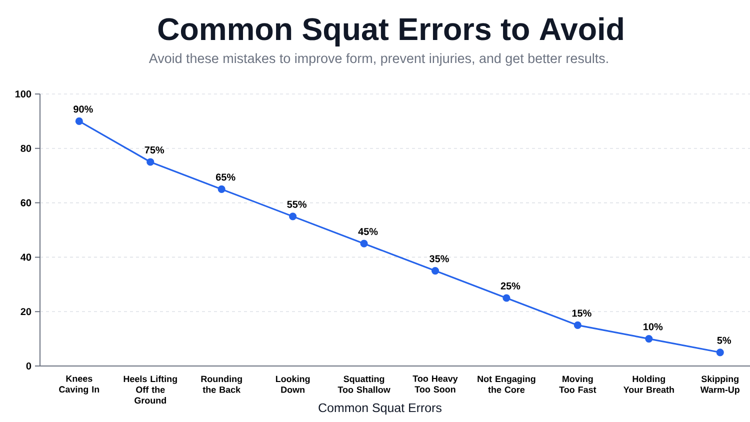  What do you see at coordinates (380, 409) in the screenshot?
I see `x-axis-title: Common Squat Errors` at bounding box center [380, 409].